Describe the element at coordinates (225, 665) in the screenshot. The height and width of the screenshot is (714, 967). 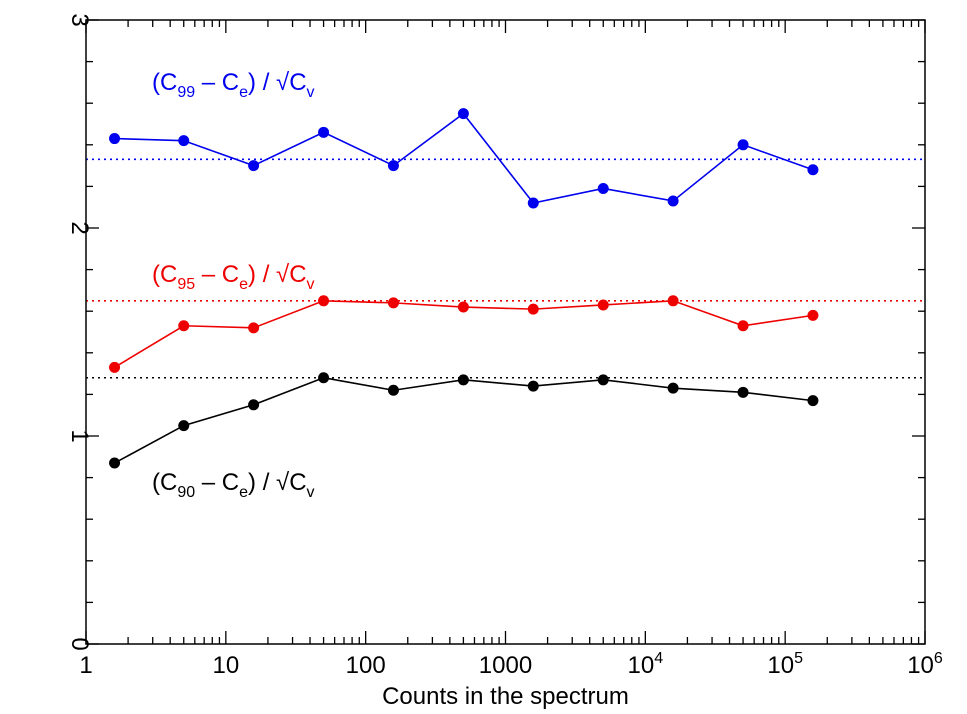
I see `x-tick-label: 10` at that location.